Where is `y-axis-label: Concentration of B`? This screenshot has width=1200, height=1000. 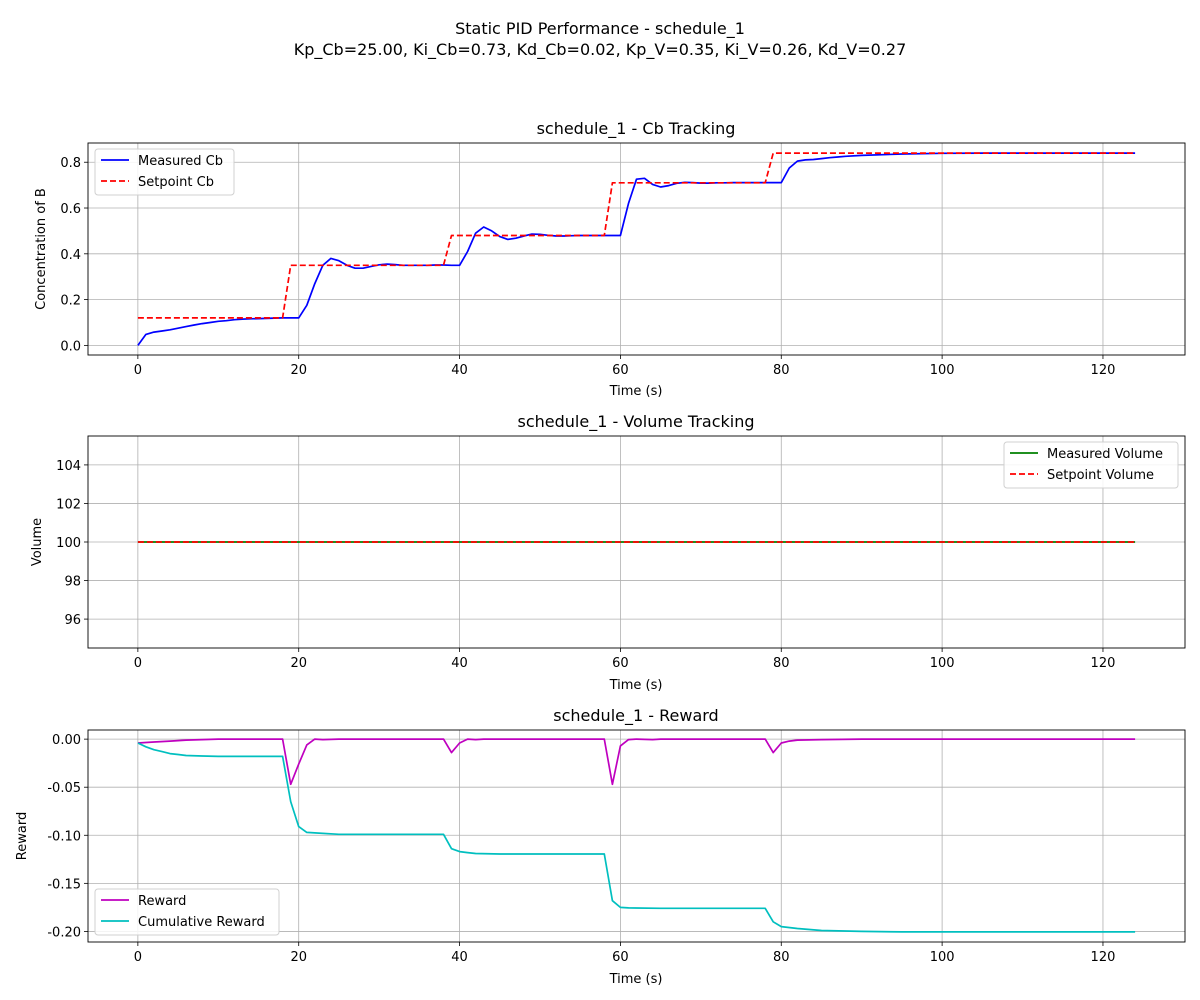
y-axis-label: Concentration of B is located at coordinates (41, 249).